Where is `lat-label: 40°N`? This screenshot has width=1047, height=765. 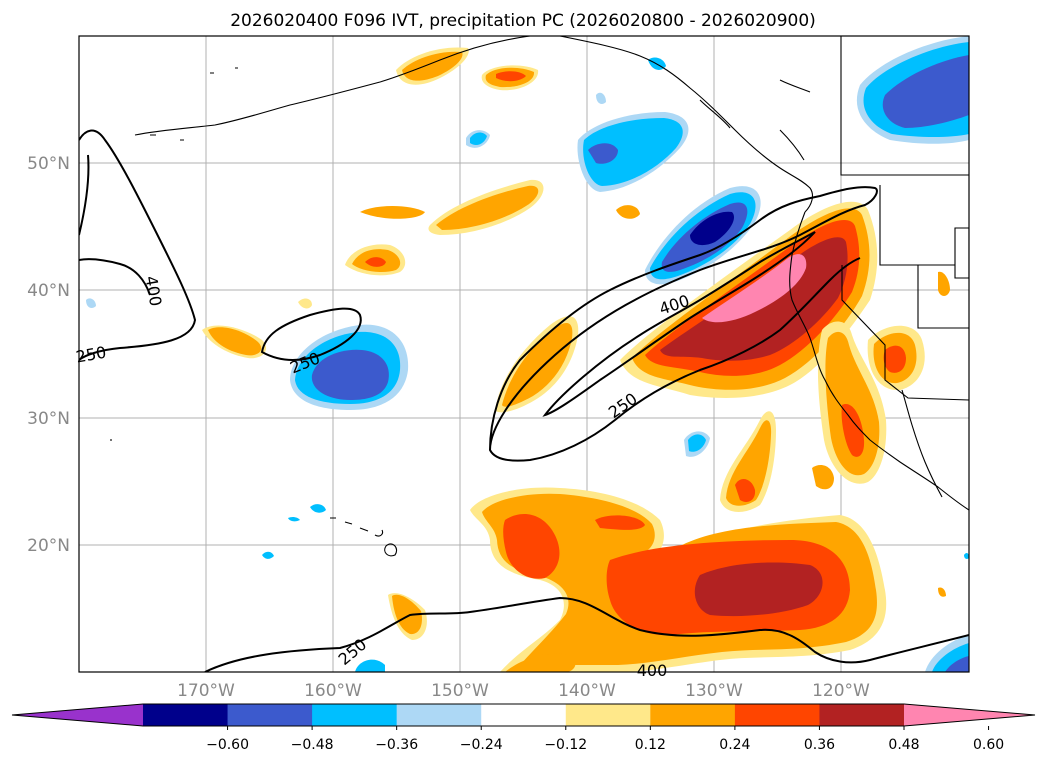 lat-label: 40°N is located at coordinates (48, 291).